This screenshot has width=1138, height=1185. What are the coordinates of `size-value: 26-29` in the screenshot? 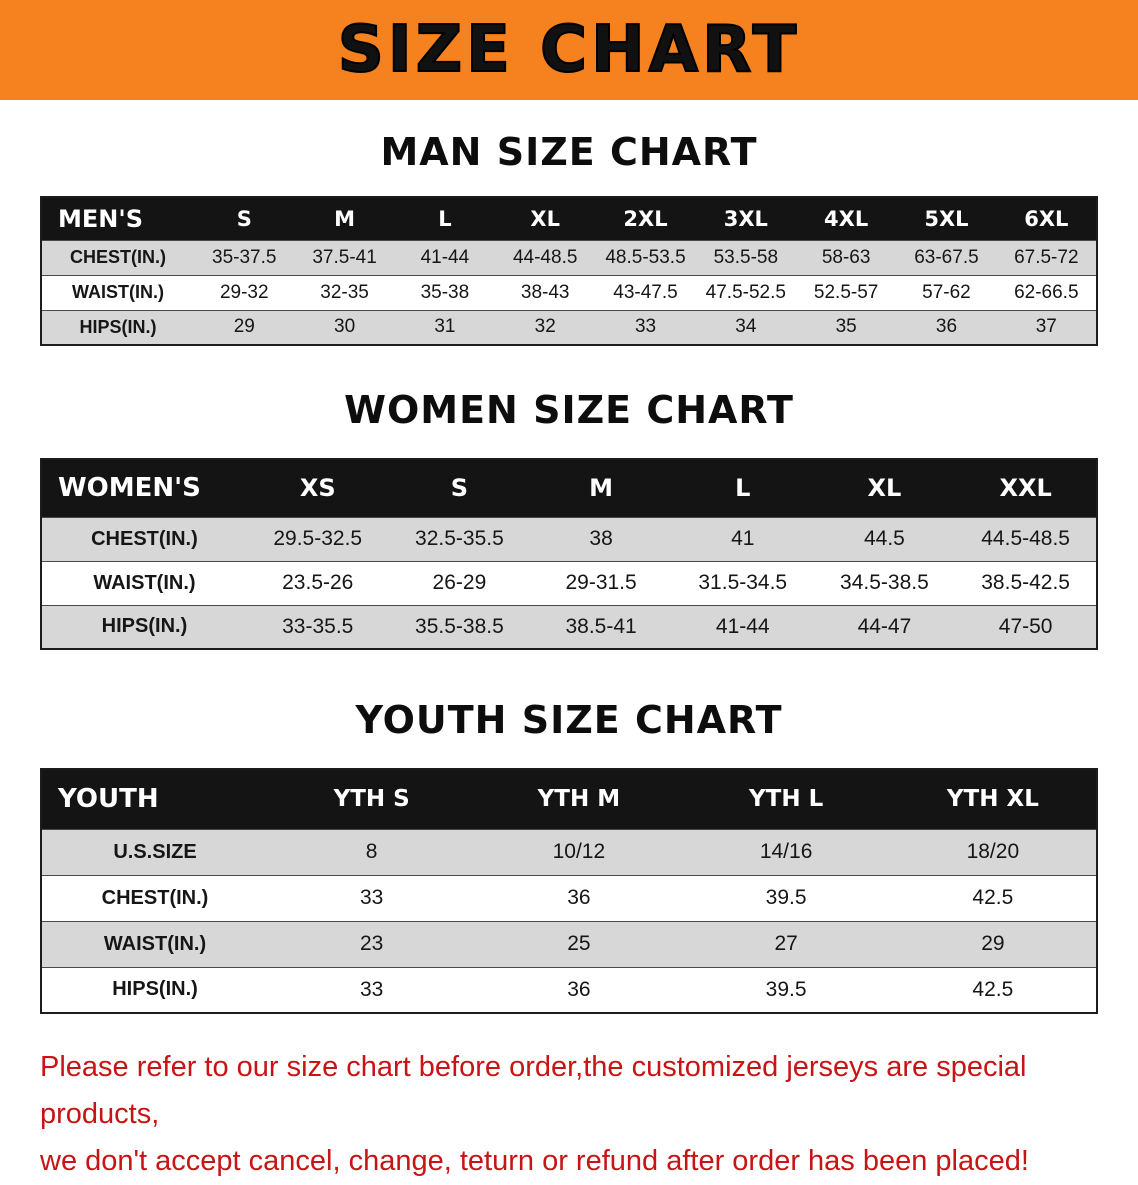 It's located at (459, 582).